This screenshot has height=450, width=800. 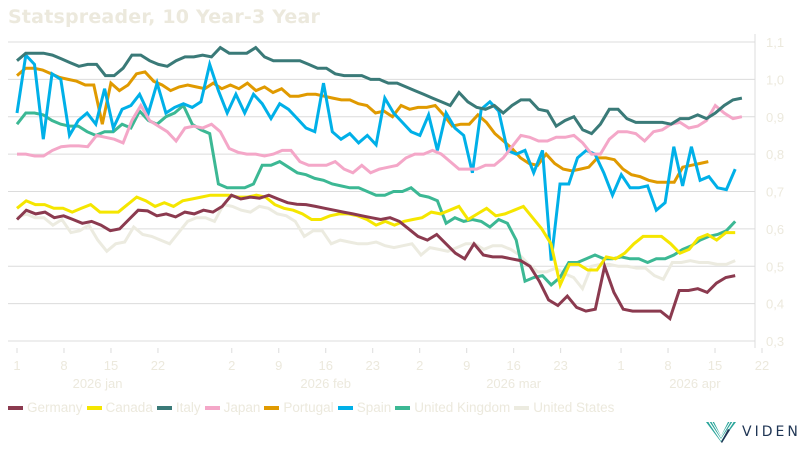 I want to click on legend-label: Spain, so click(x=374, y=407).